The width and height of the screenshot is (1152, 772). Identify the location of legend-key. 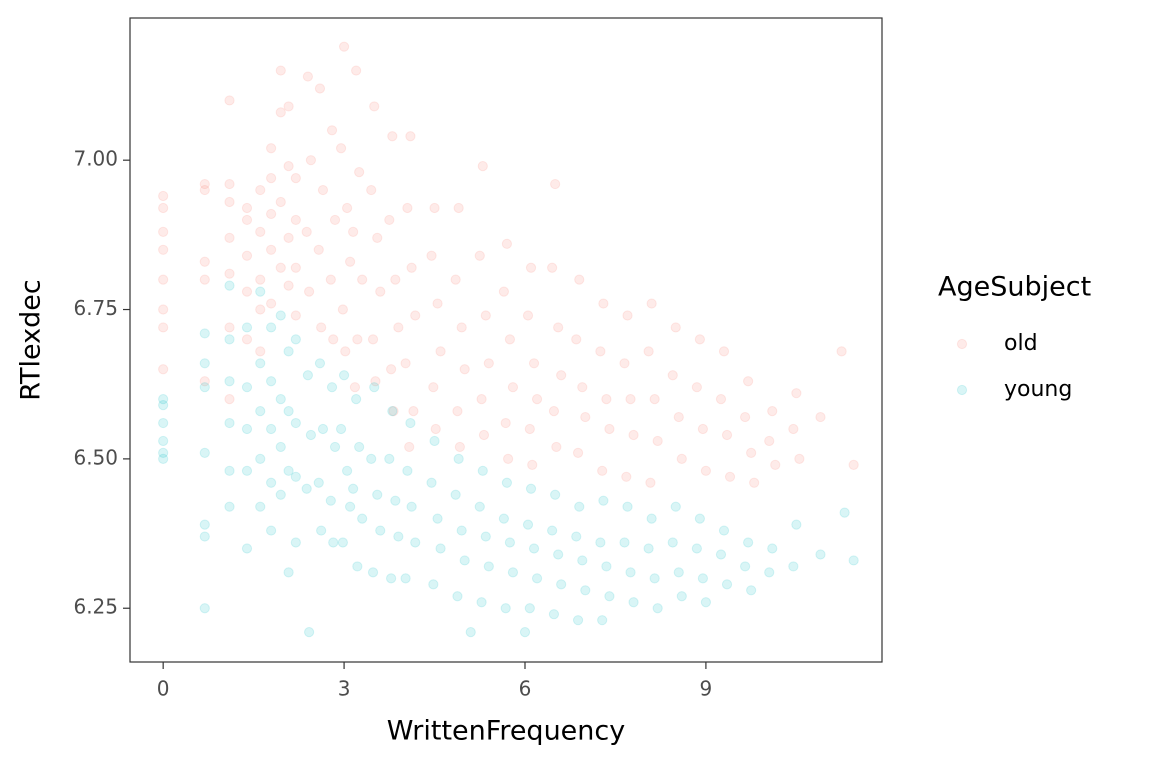
(962, 344).